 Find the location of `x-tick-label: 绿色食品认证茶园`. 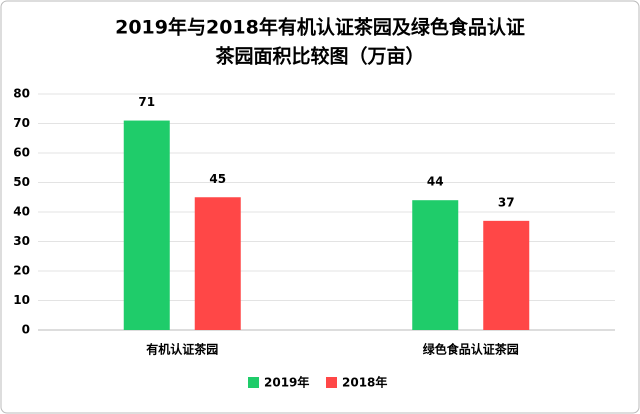

x-tick-label: 绿色食品认证茶园 is located at coordinates (471, 349).